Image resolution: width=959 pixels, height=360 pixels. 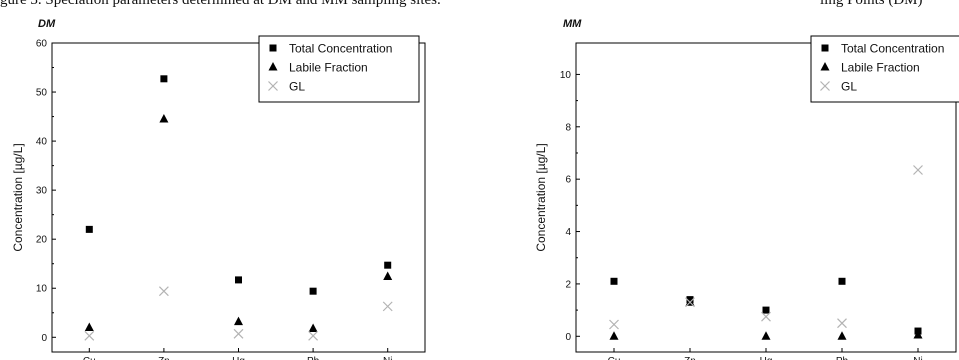 I want to click on y-tick-label: 8, so click(x=568, y=127).